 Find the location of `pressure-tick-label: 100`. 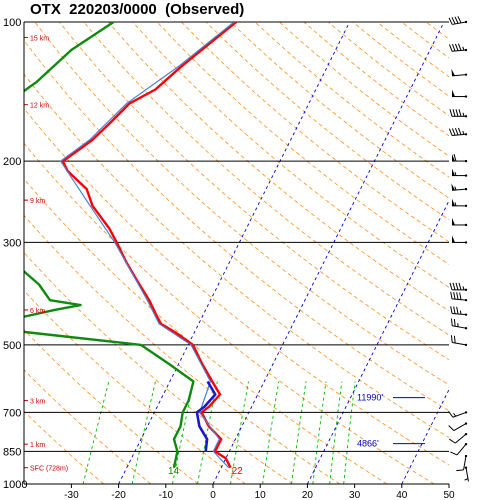

pressure-tick-label: 100 is located at coordinates (12, 23).